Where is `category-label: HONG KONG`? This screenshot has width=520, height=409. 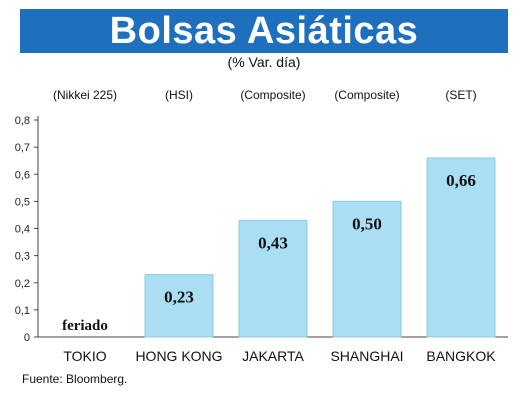
category-label: HONG KONG is located at coordinates (178, 356).